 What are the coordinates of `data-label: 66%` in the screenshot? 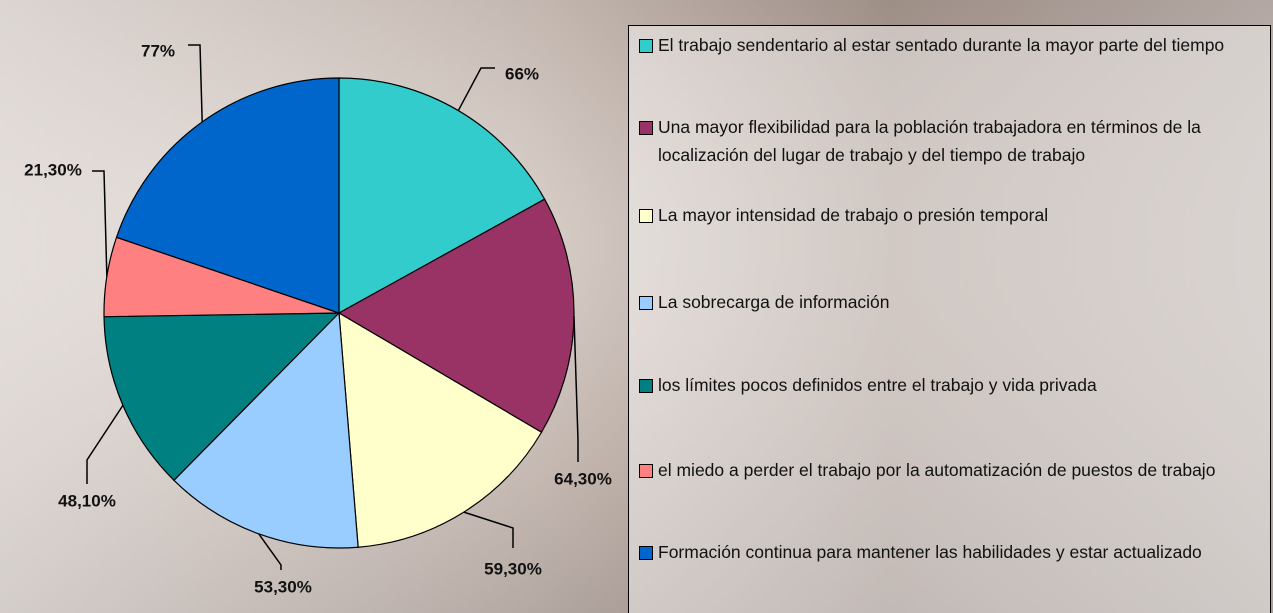 It's located at (522, 73).